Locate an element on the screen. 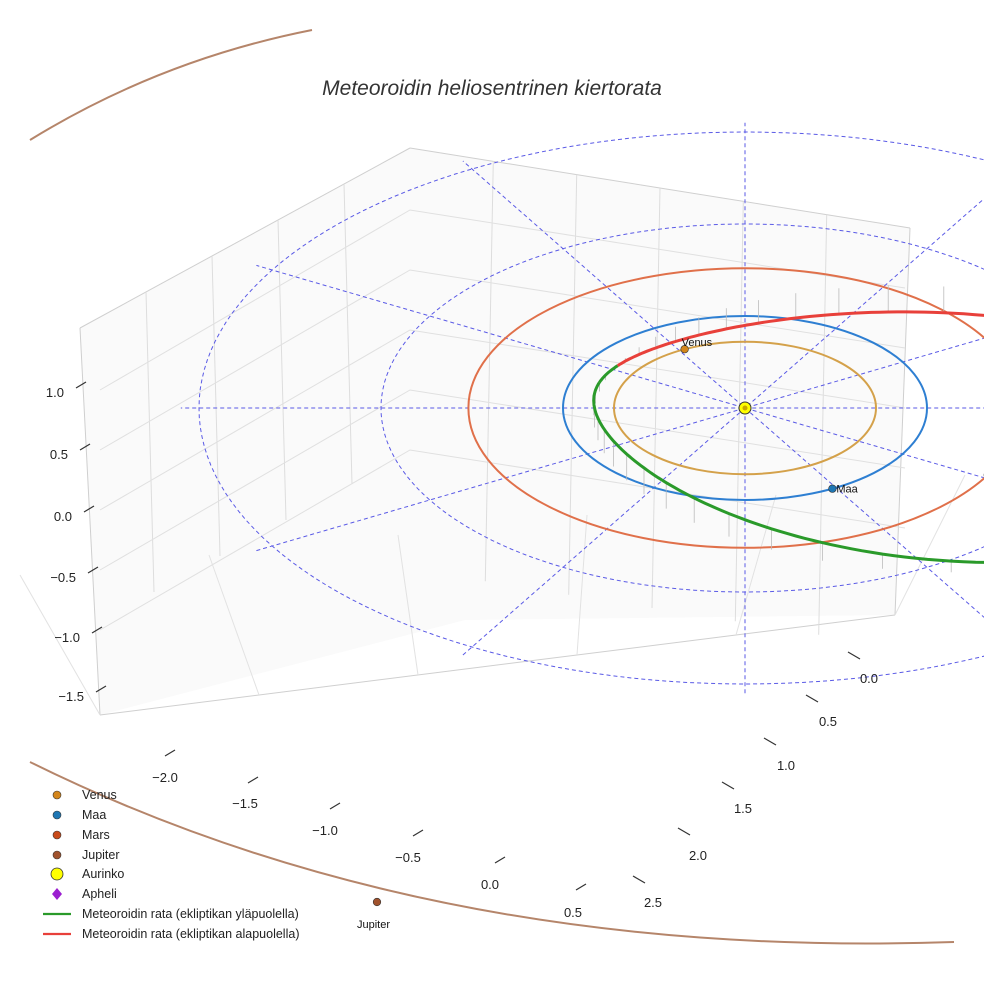  legend-item-apheli: Apheli is located at coordinates (84, 894).